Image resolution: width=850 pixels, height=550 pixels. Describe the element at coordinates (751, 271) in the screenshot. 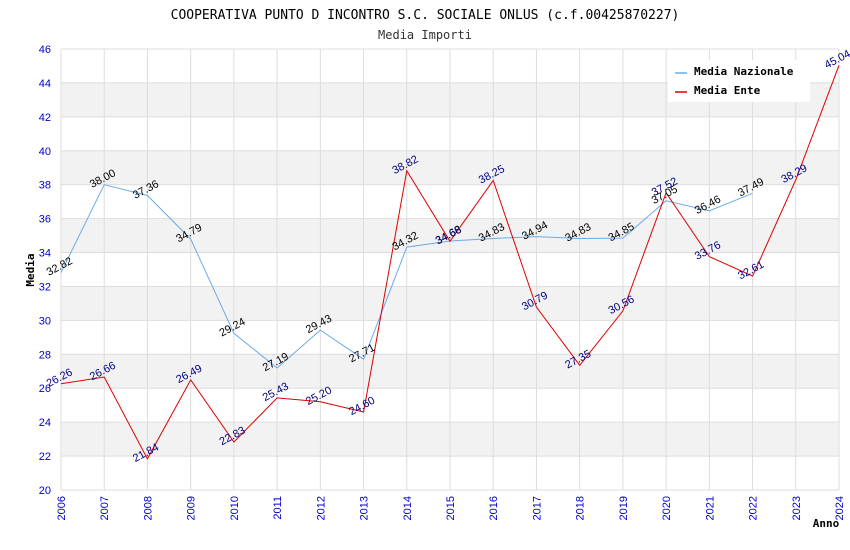

I see `data-label-media-ente: 32.61` at that location.